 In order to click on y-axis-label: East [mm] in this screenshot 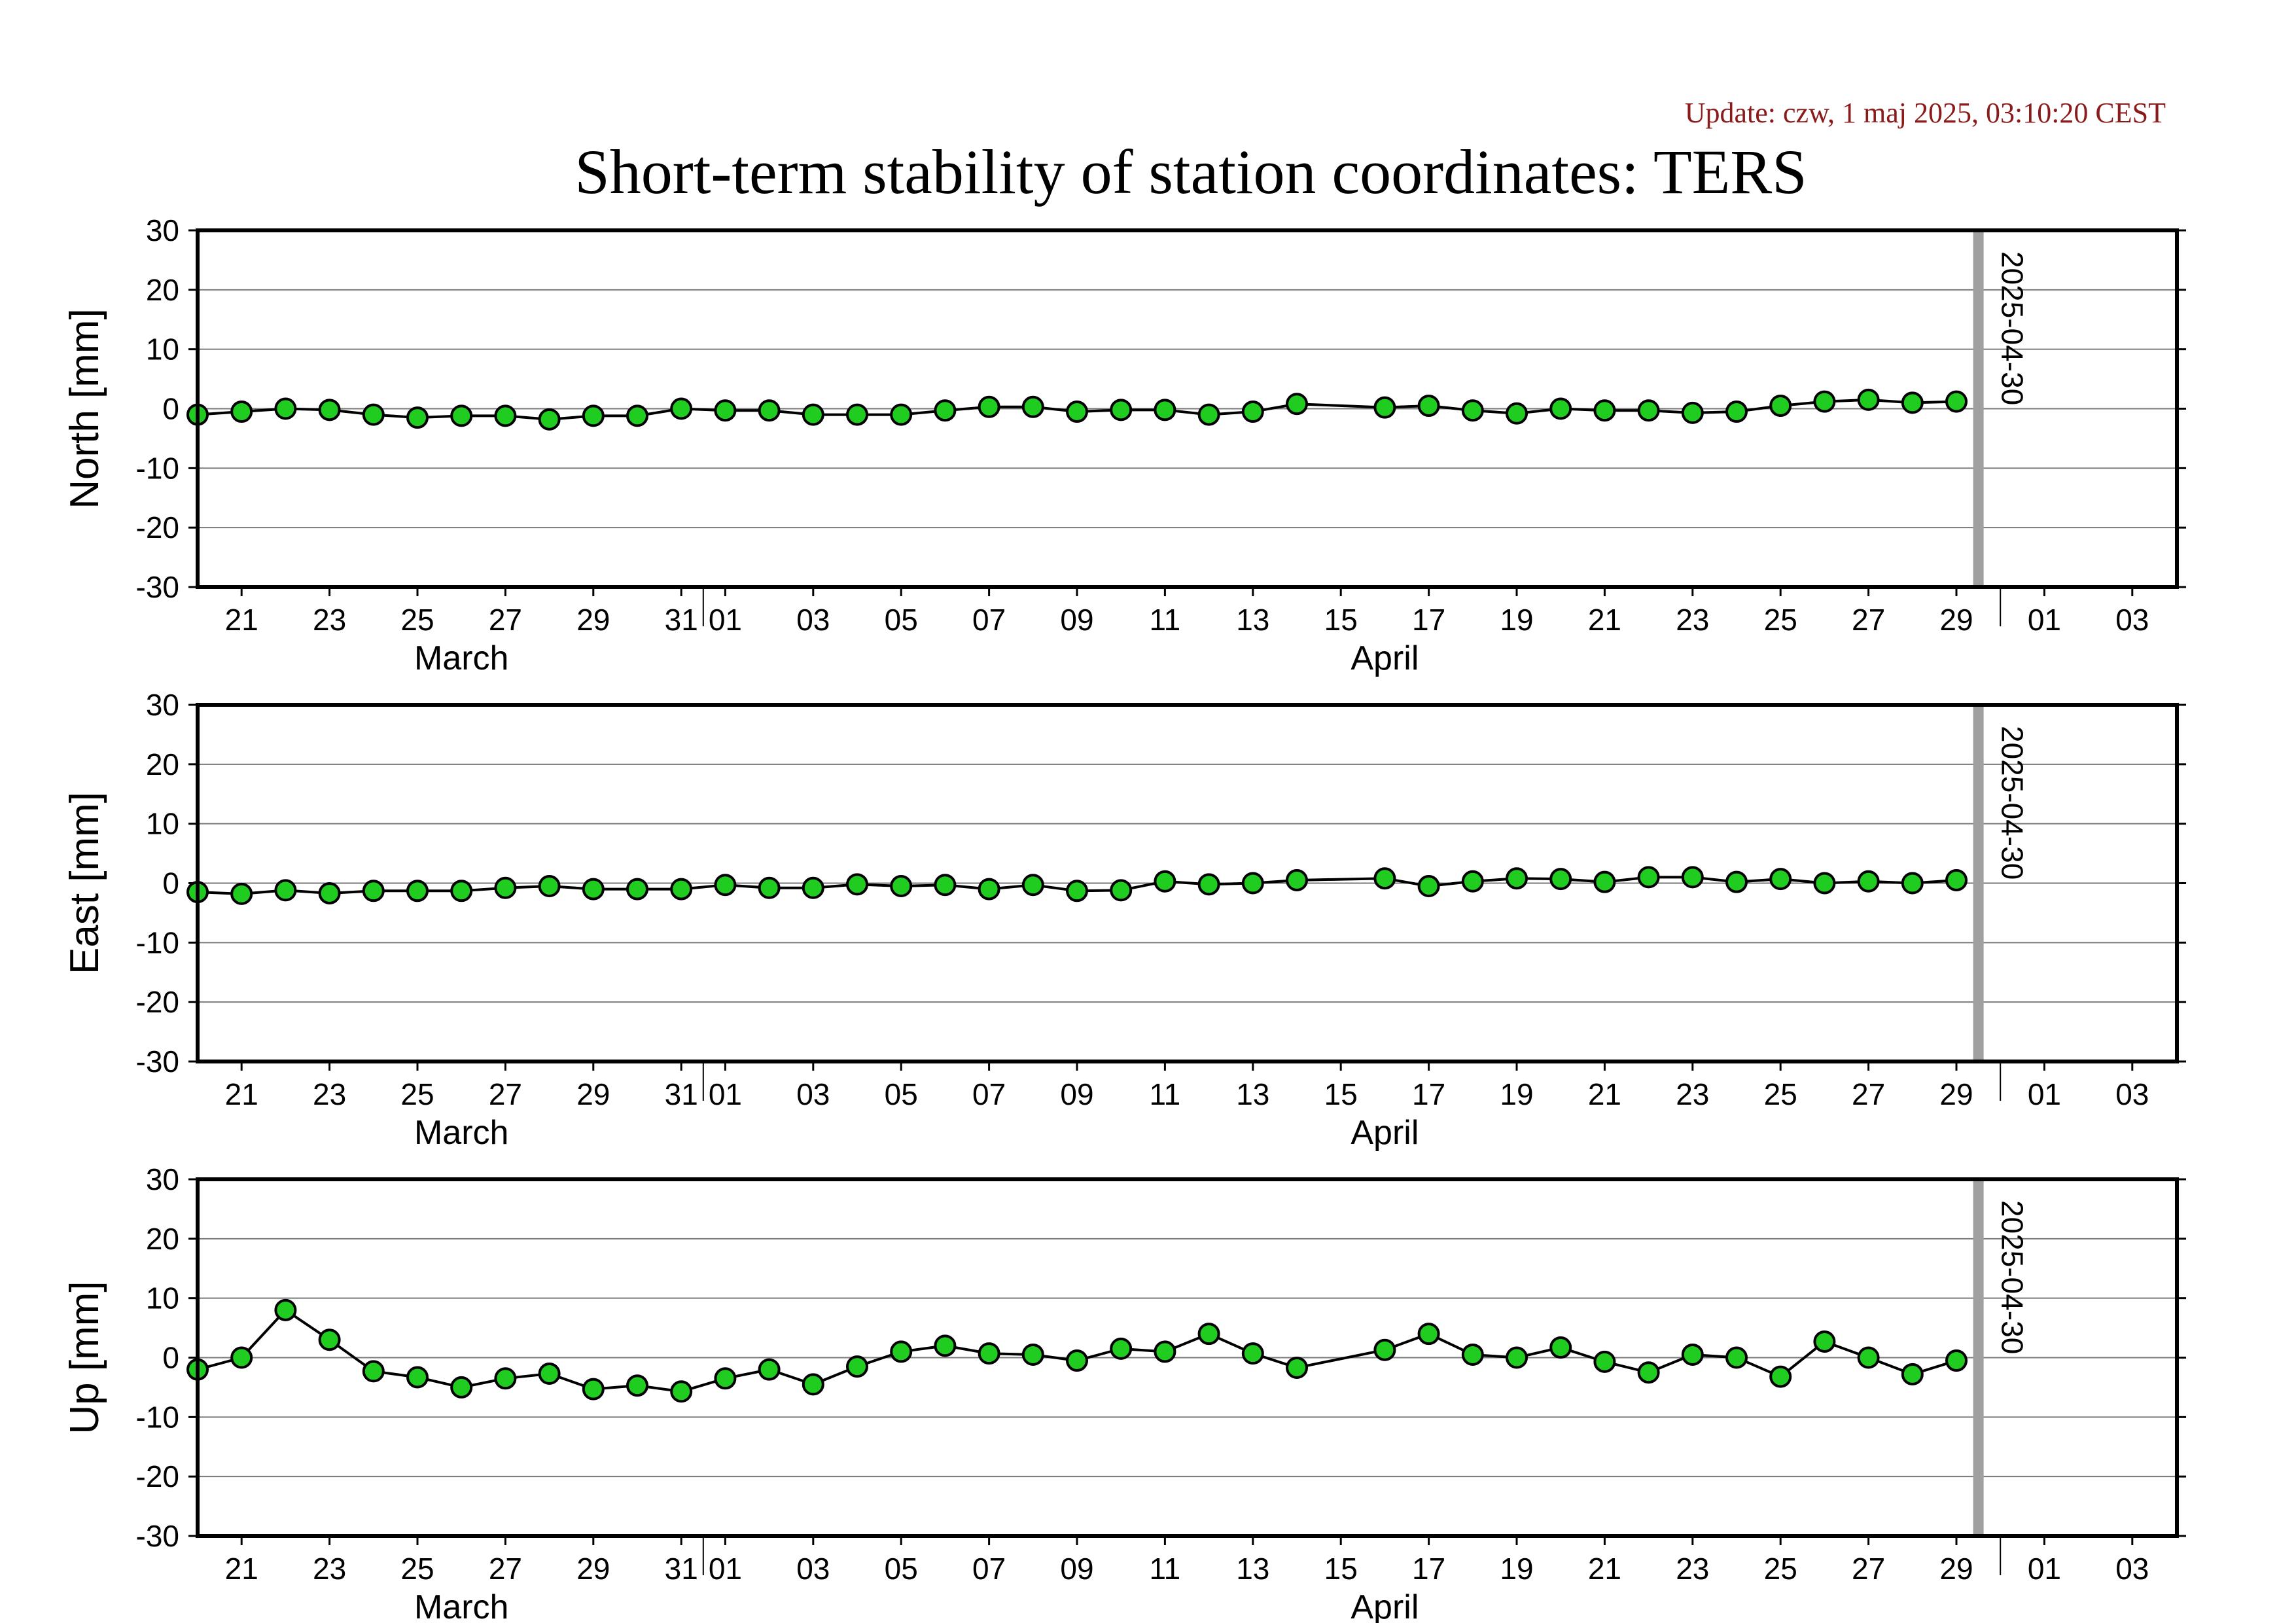, I will do `click(84, 883)`.